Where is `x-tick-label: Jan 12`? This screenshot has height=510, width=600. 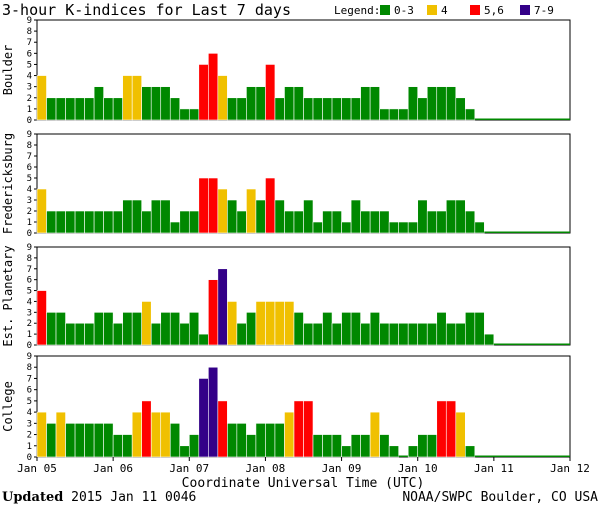 x-tick-label: Jan 12 is located at coordinates (570, 468).